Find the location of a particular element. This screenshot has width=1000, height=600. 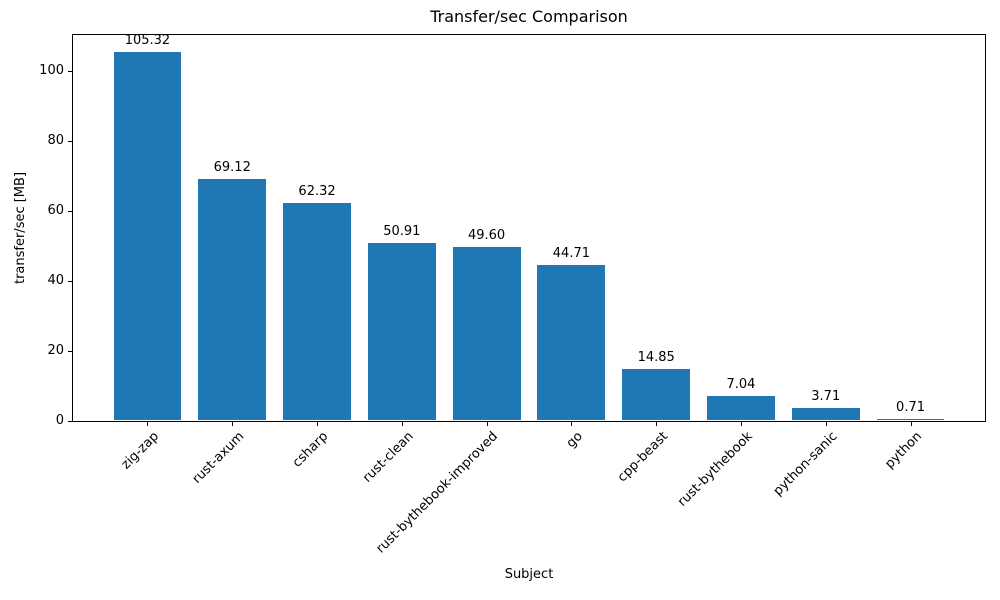

bar-value-label: 0.71 is located at coordinates (910, 407).